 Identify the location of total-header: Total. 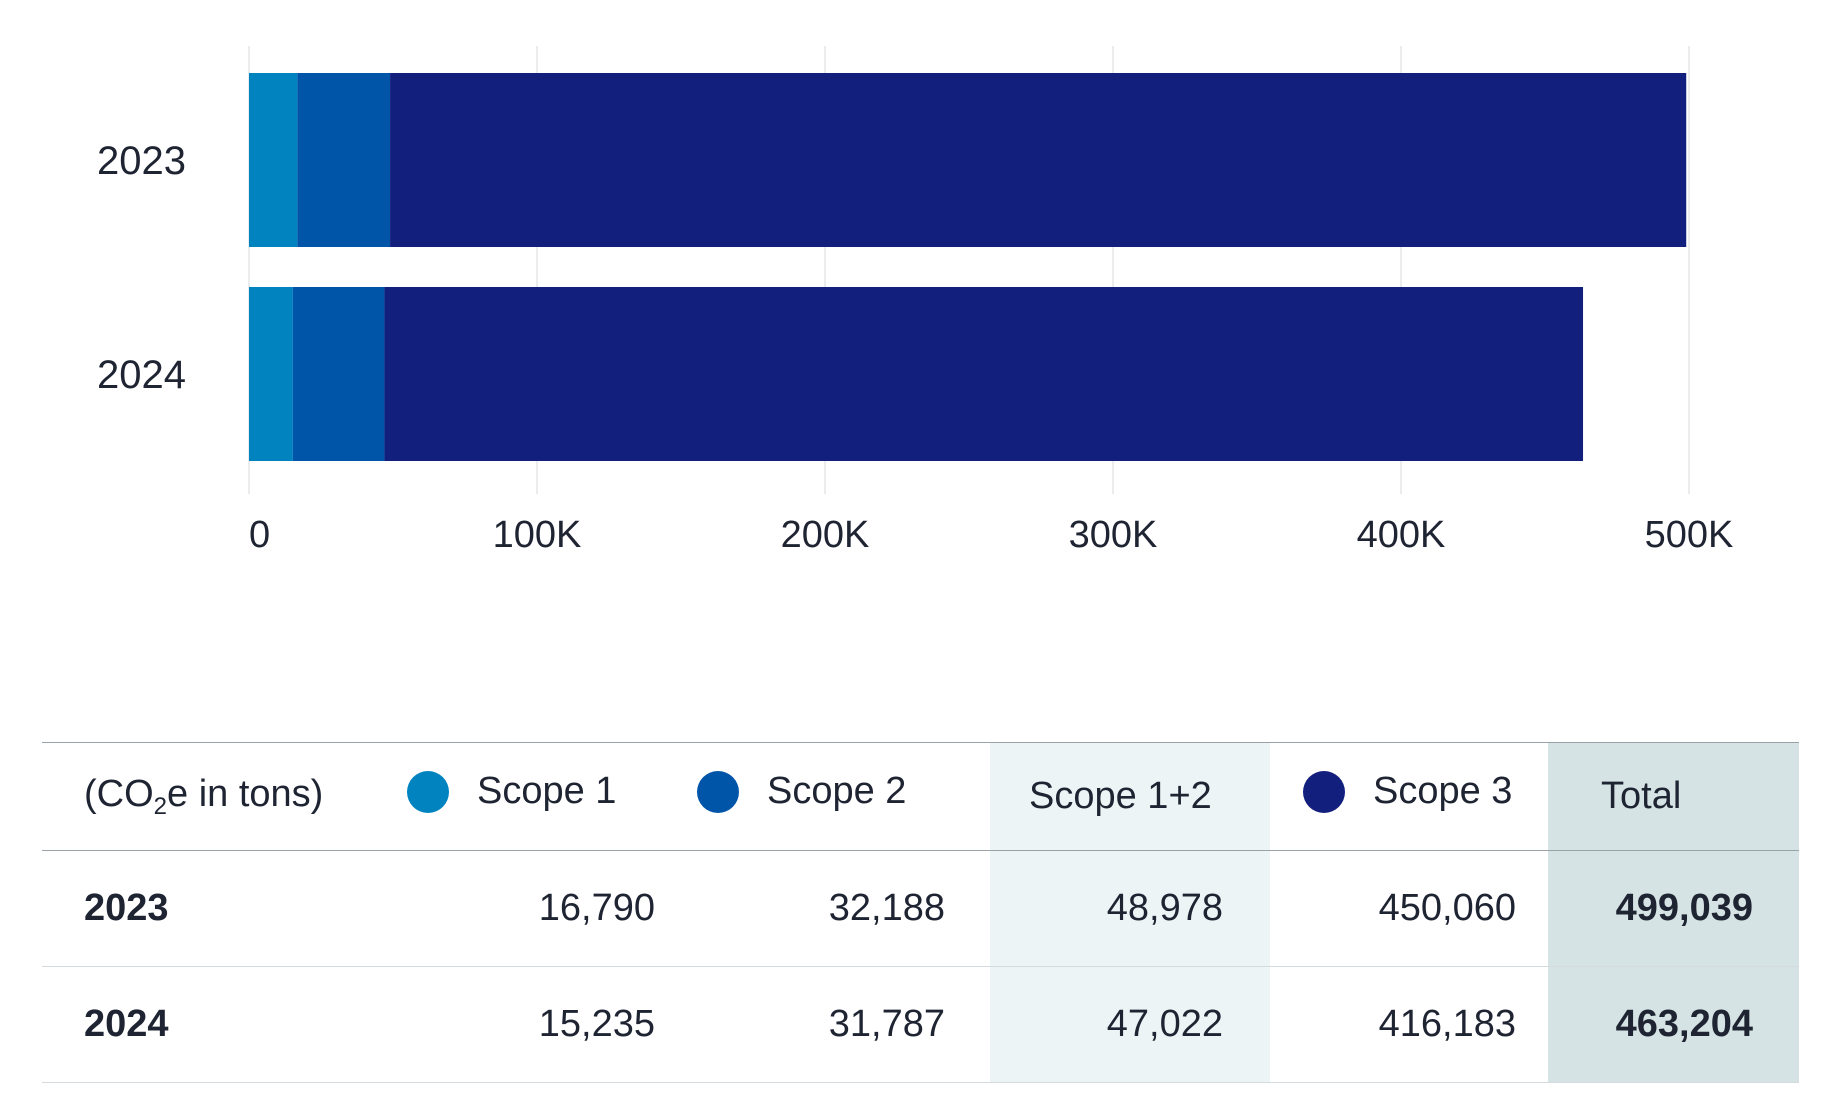
(1673, 796).